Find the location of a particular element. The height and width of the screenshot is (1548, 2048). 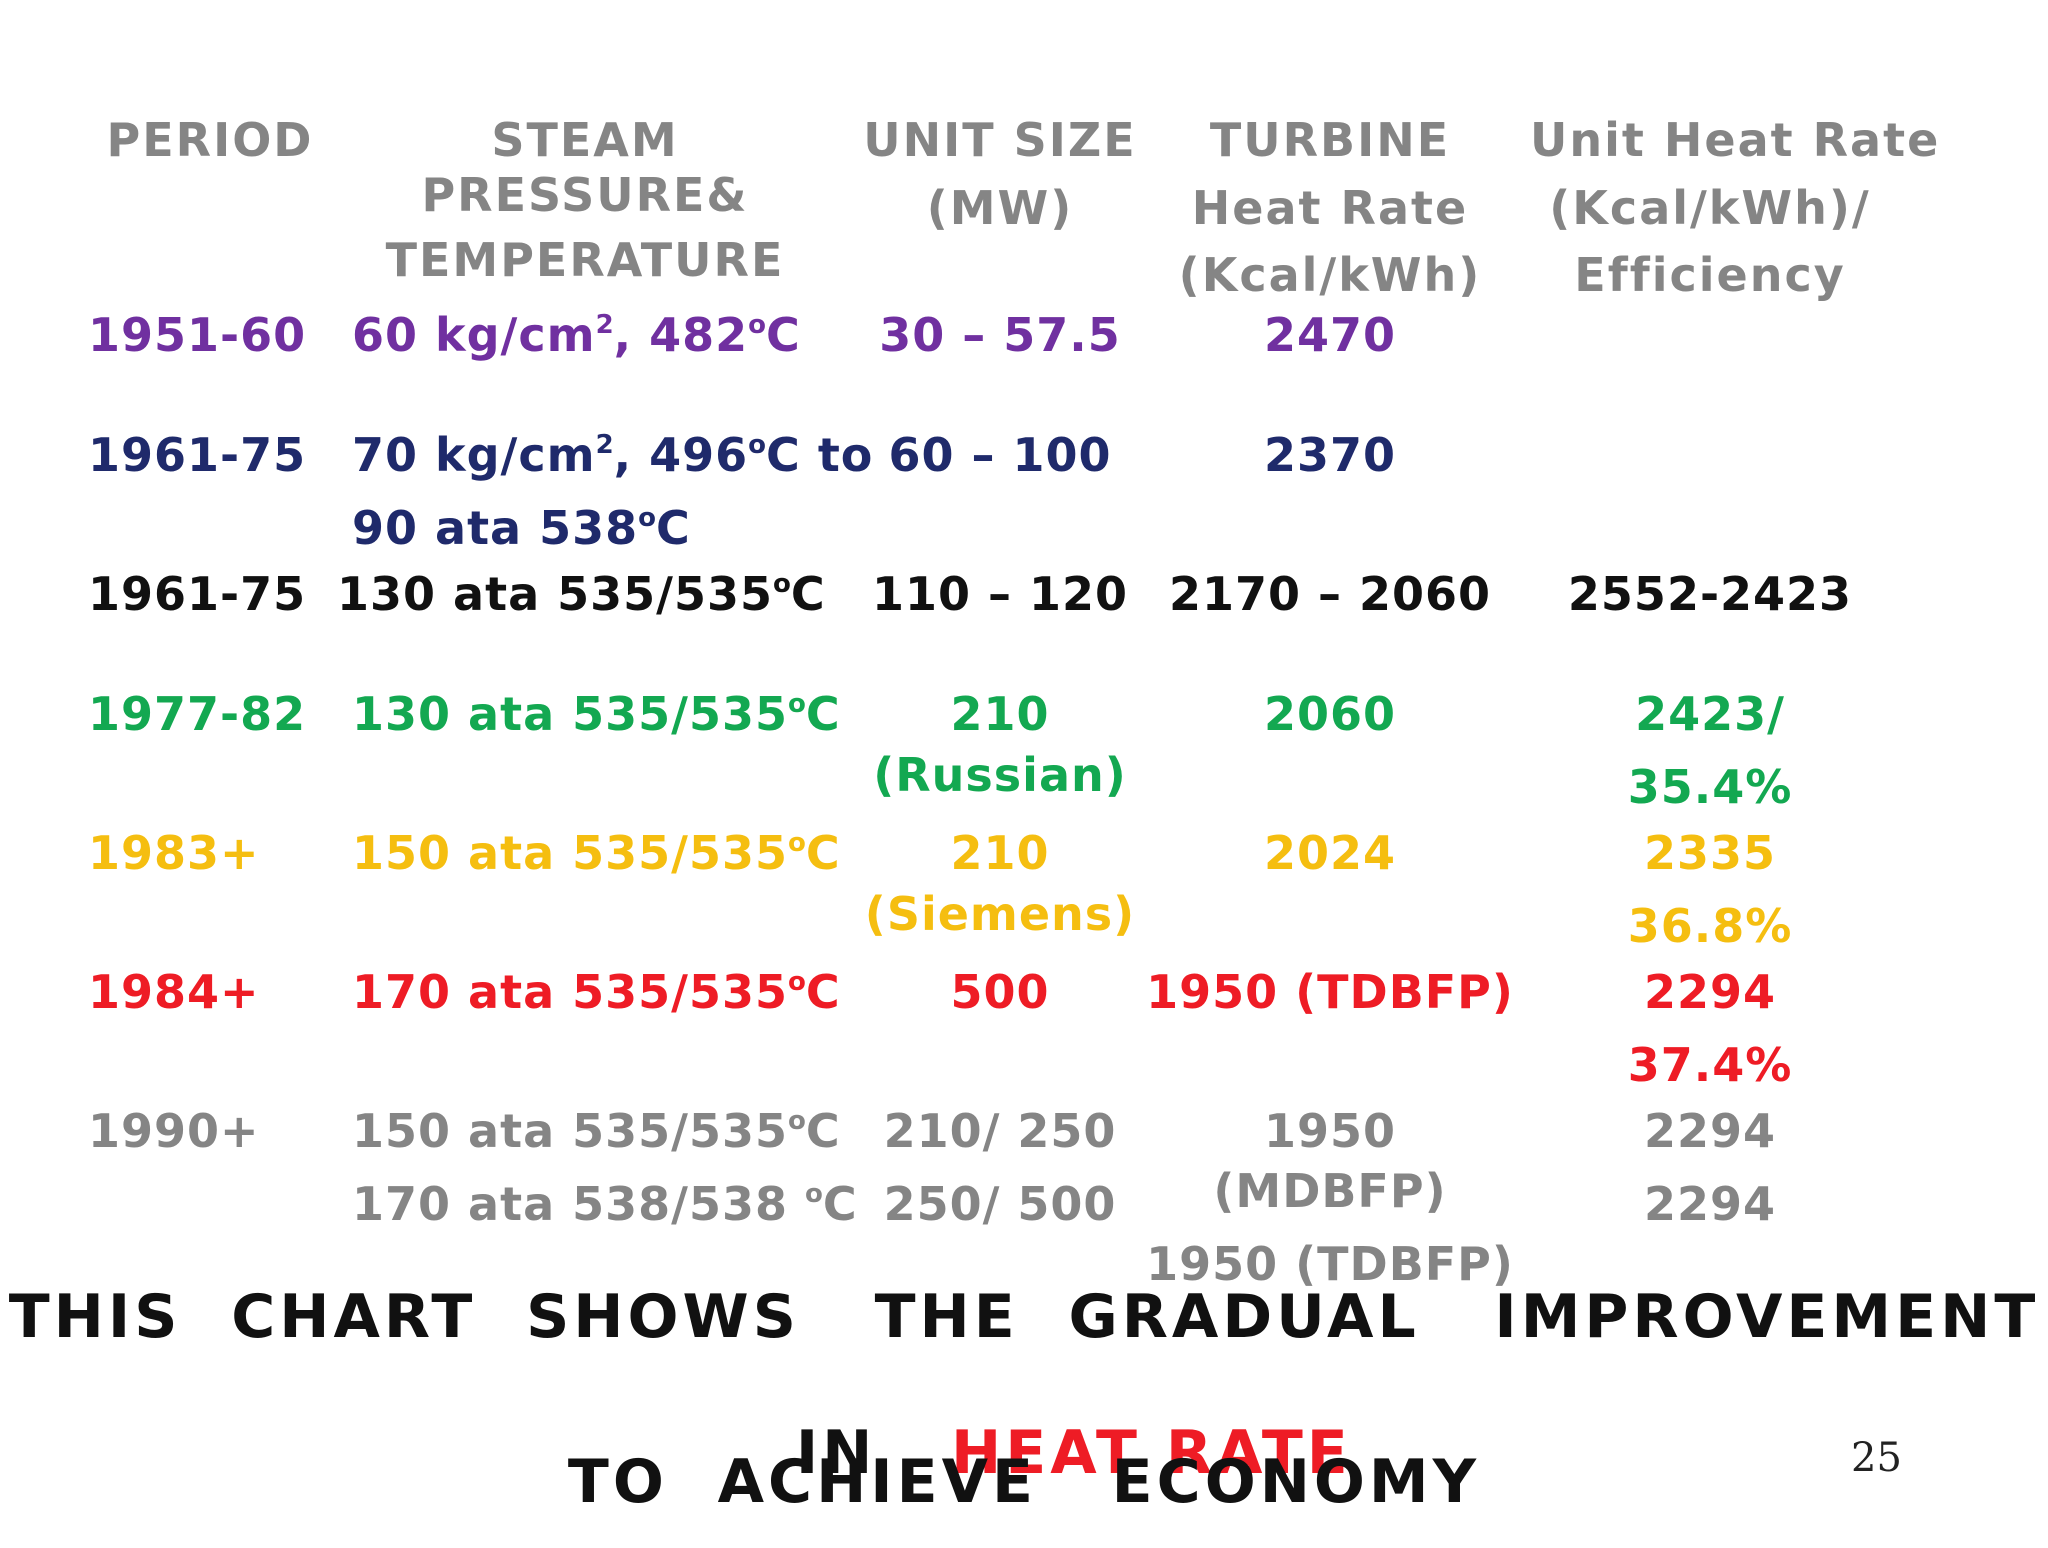

header-uhr-line3: Efficiency is located at coordinates (1710, 275).